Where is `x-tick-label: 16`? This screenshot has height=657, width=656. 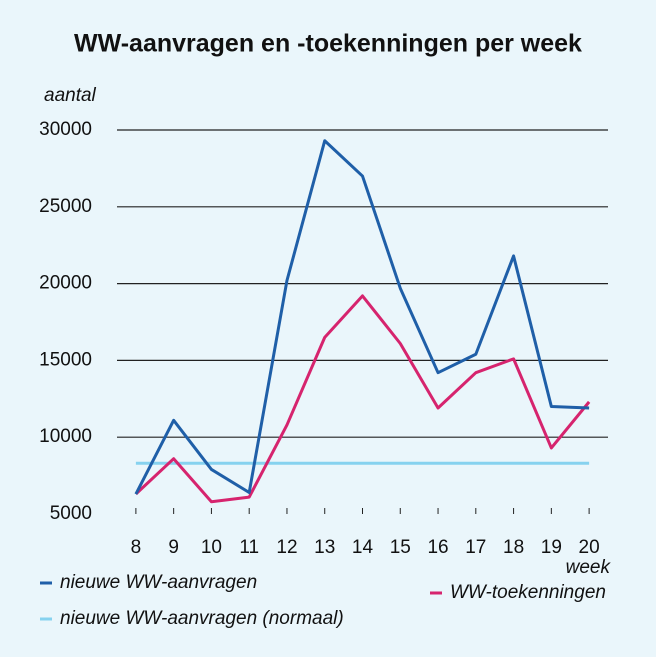 x-tick-label: 16 is located at coordinates (437, 547).